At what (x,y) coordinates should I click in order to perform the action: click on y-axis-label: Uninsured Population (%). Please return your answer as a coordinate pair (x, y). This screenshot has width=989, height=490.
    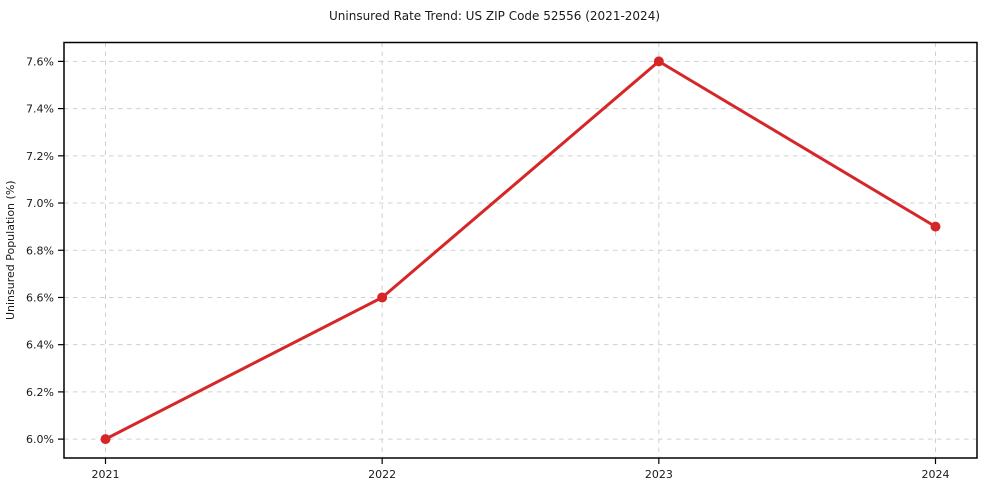
    Looking at the image, I should click on (10, 250).